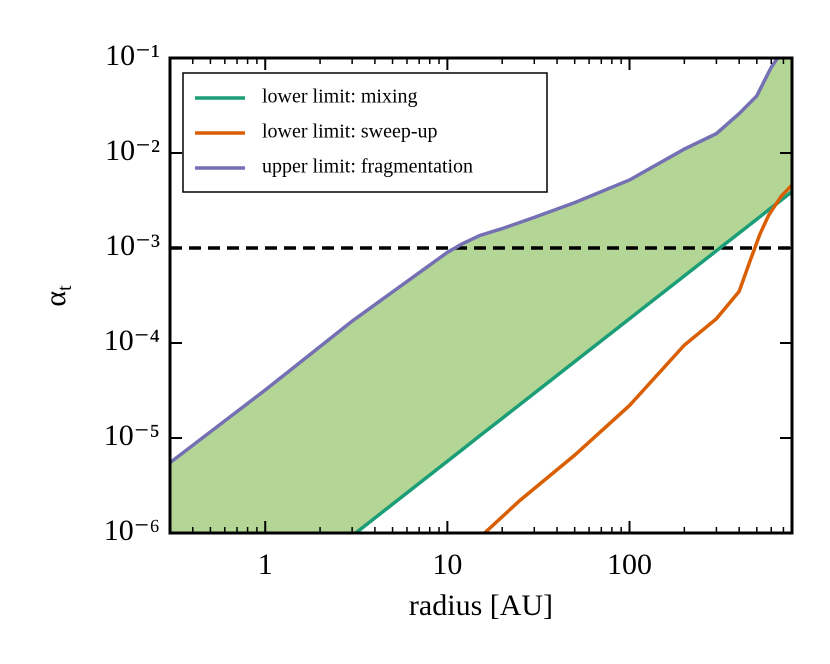 This screenshot has height=664, width=830. Describe the element at coordinates (132, 245) in the screenshot. I see `y-tick-label: 10⁻³` at that location.